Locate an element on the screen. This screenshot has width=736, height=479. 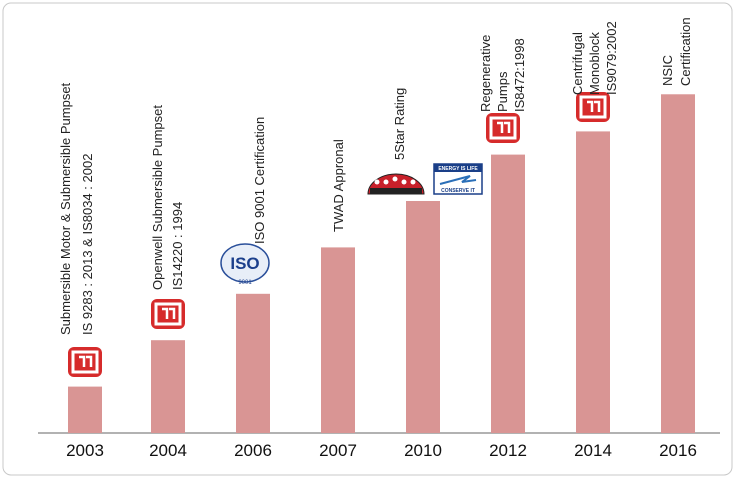
x-tick-label: 2012 is located at coordinates (508, 450).